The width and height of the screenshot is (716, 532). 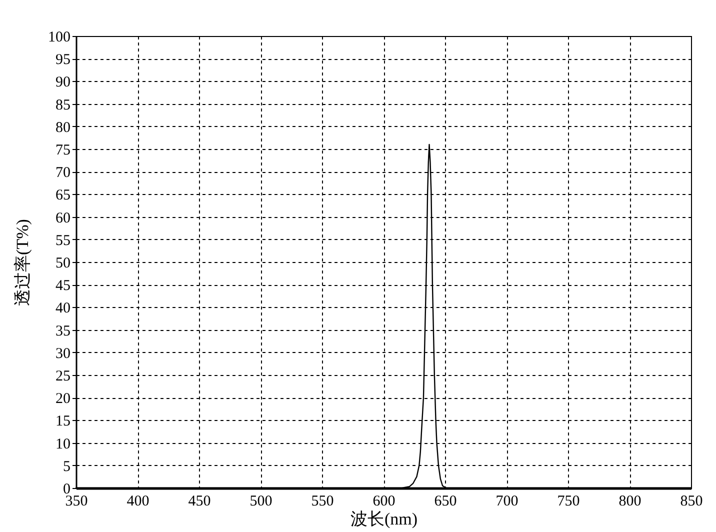 What do you see at coordinates (63, 173) in the screenshot?
I see `y-tick-label: 70` at bounding box center [63, 173].